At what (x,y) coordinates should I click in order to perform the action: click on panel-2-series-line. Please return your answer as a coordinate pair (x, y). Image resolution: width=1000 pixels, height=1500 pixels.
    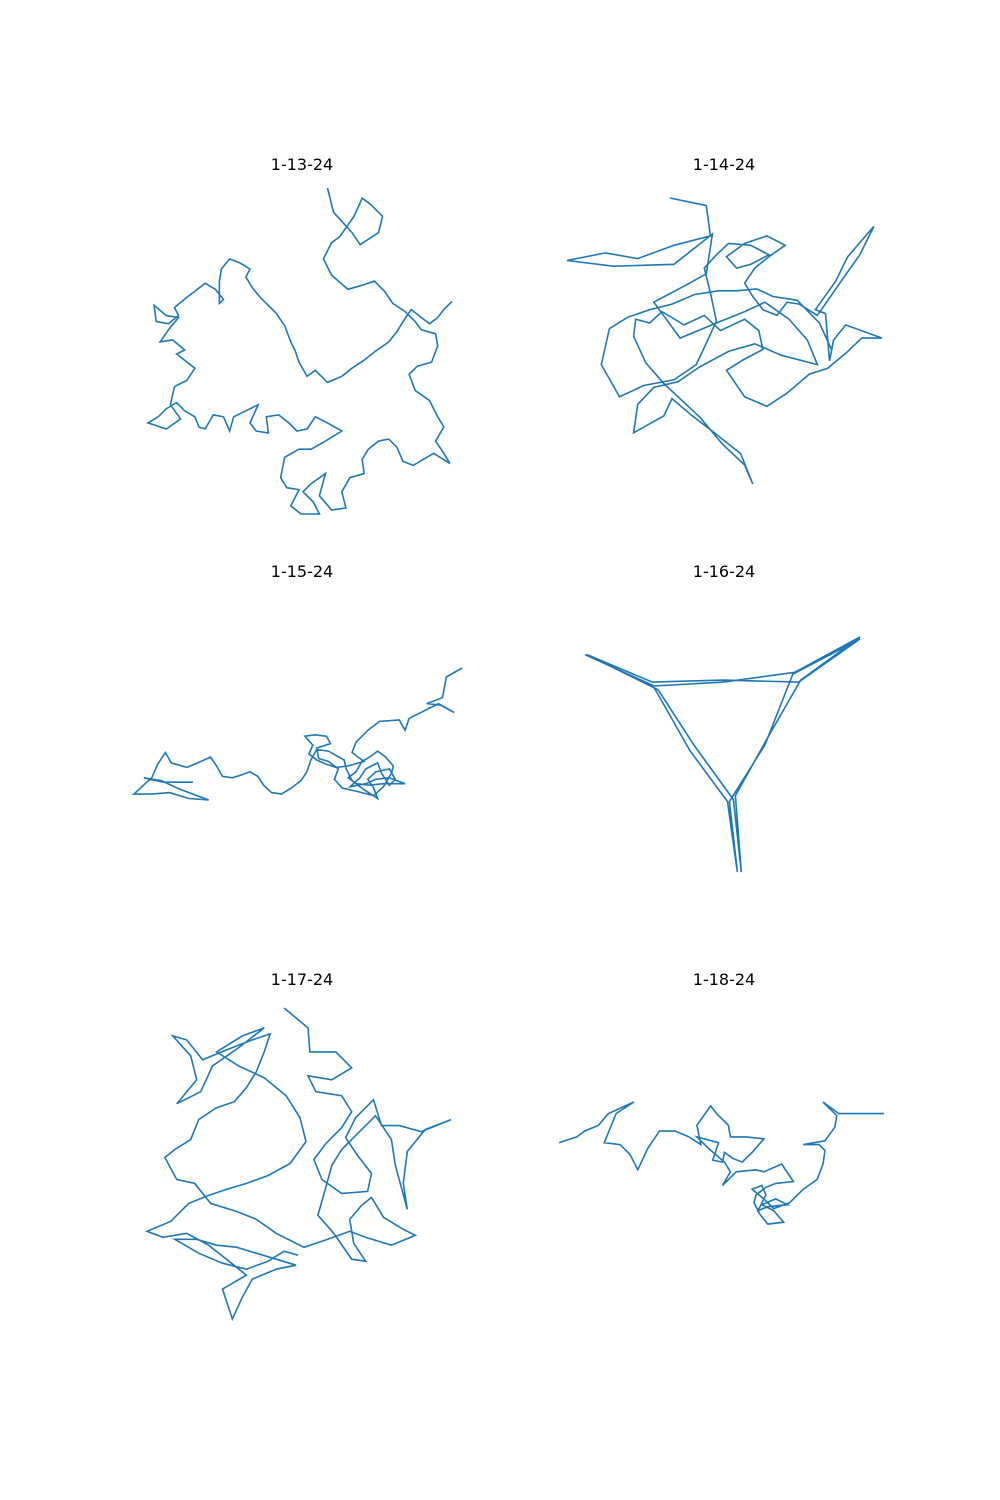
    Looking at the image, I should click on (724, 341).